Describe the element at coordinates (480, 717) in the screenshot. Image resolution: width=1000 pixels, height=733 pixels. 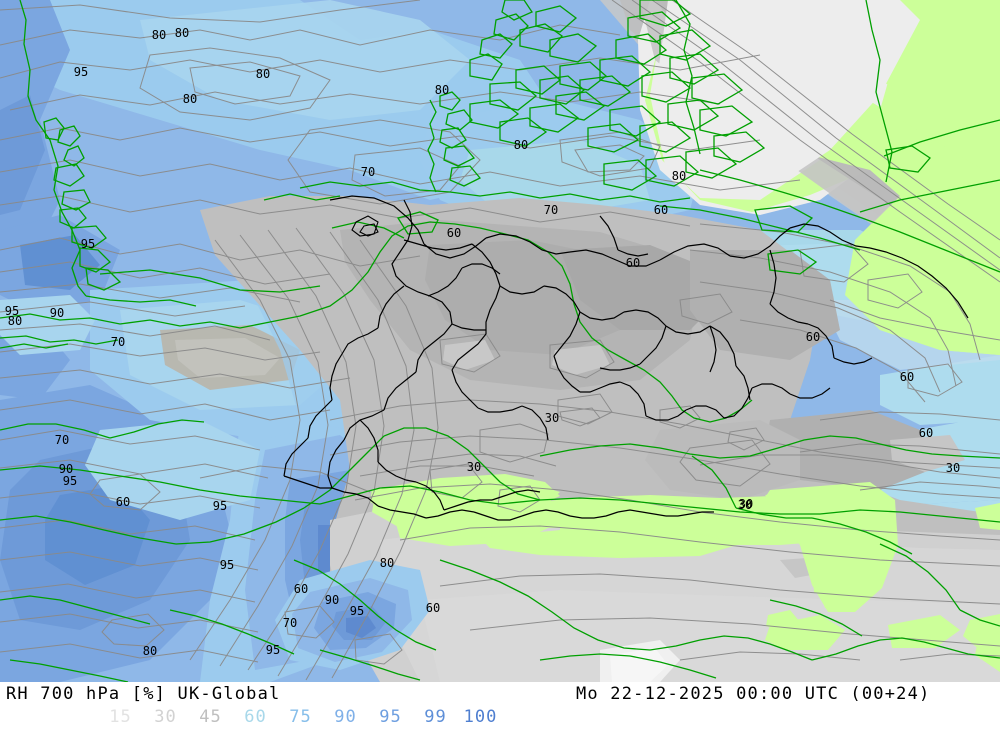
I see `legend-tick-100: 100` at that location.